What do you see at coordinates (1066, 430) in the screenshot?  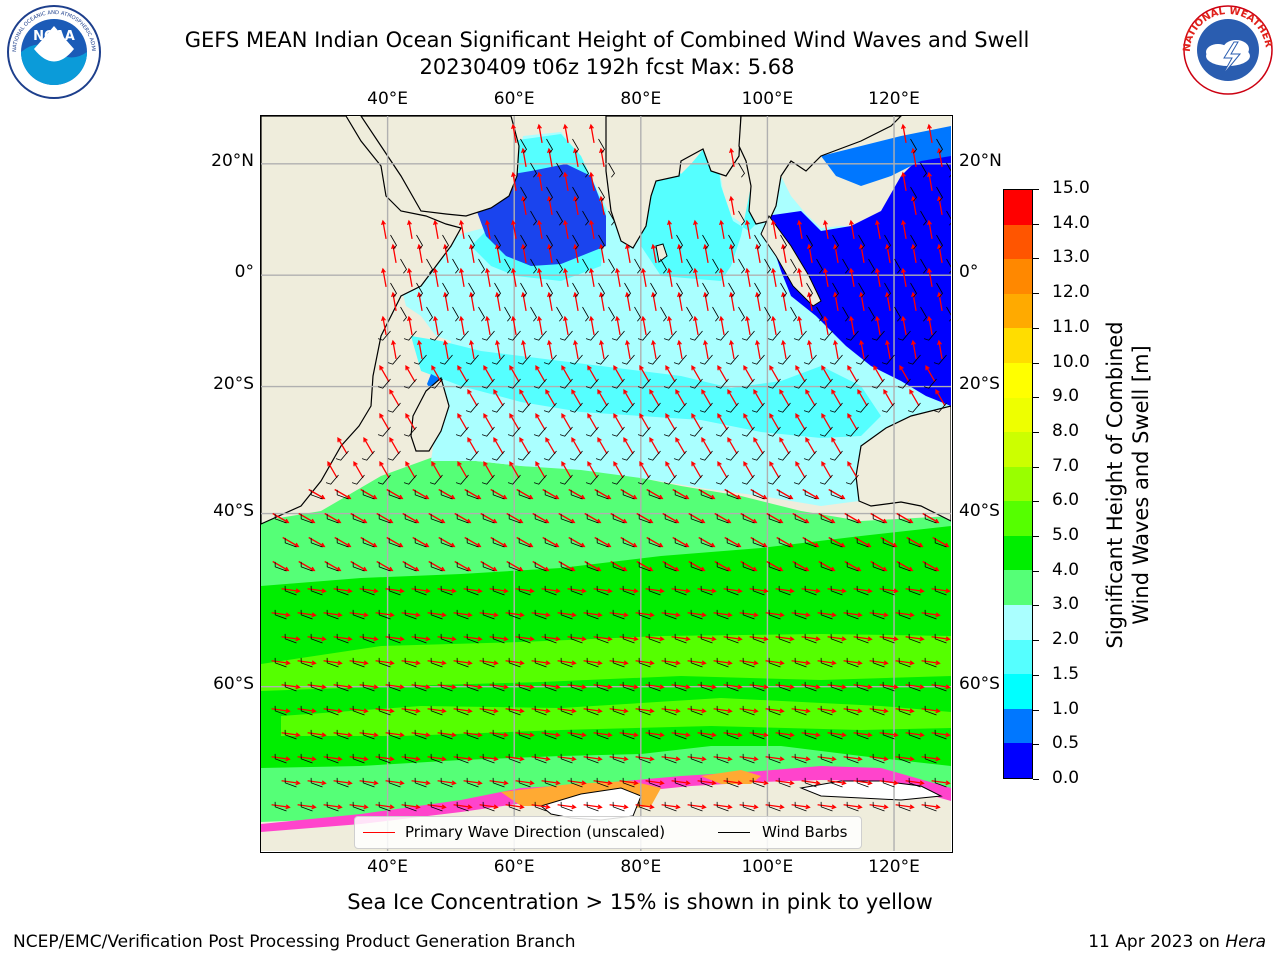 I see `colorbar-tick-label: 8.0` at bounding box center [1066, 430].